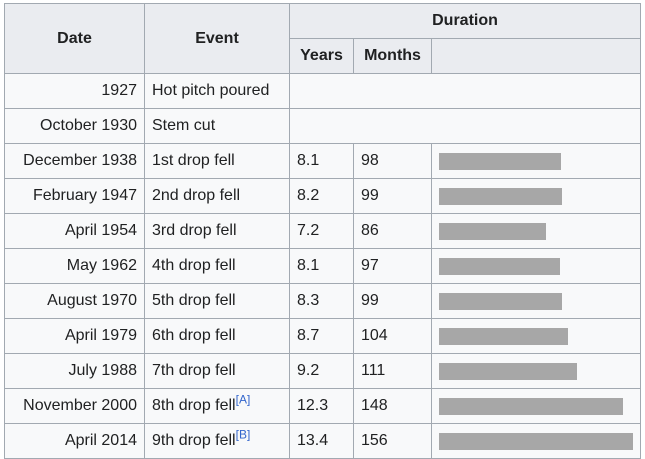 The width and height of the screenshot is (645, 459). I want to click on event-cell: 8th drop fell[A], so click(217, 406).